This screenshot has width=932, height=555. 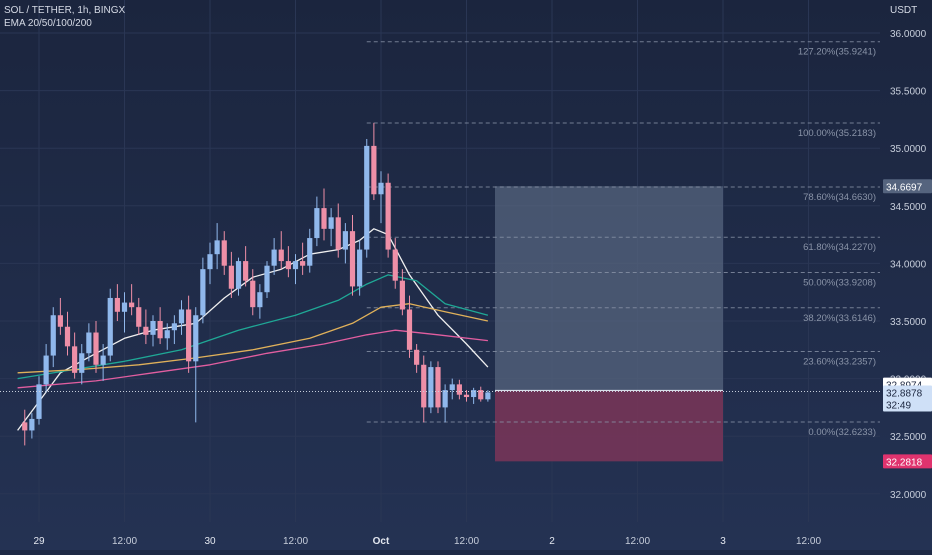 I want to click on stop-price-label: 32.2818, so click(x=904, y=462).